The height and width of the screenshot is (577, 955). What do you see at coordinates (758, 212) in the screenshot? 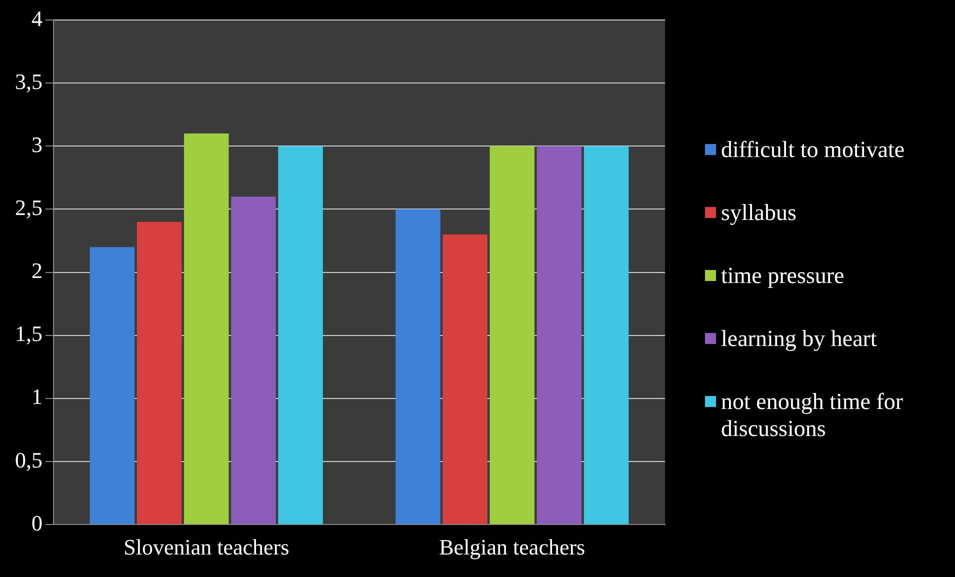
I see `legend-label: syllabus` at bounding box center [758, 212].